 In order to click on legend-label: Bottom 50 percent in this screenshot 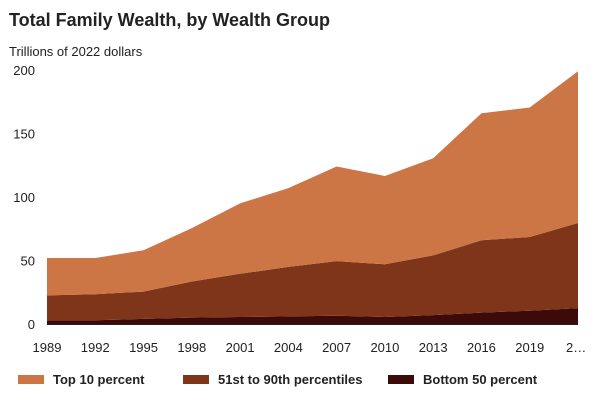, I will do `click(480, 379)`.